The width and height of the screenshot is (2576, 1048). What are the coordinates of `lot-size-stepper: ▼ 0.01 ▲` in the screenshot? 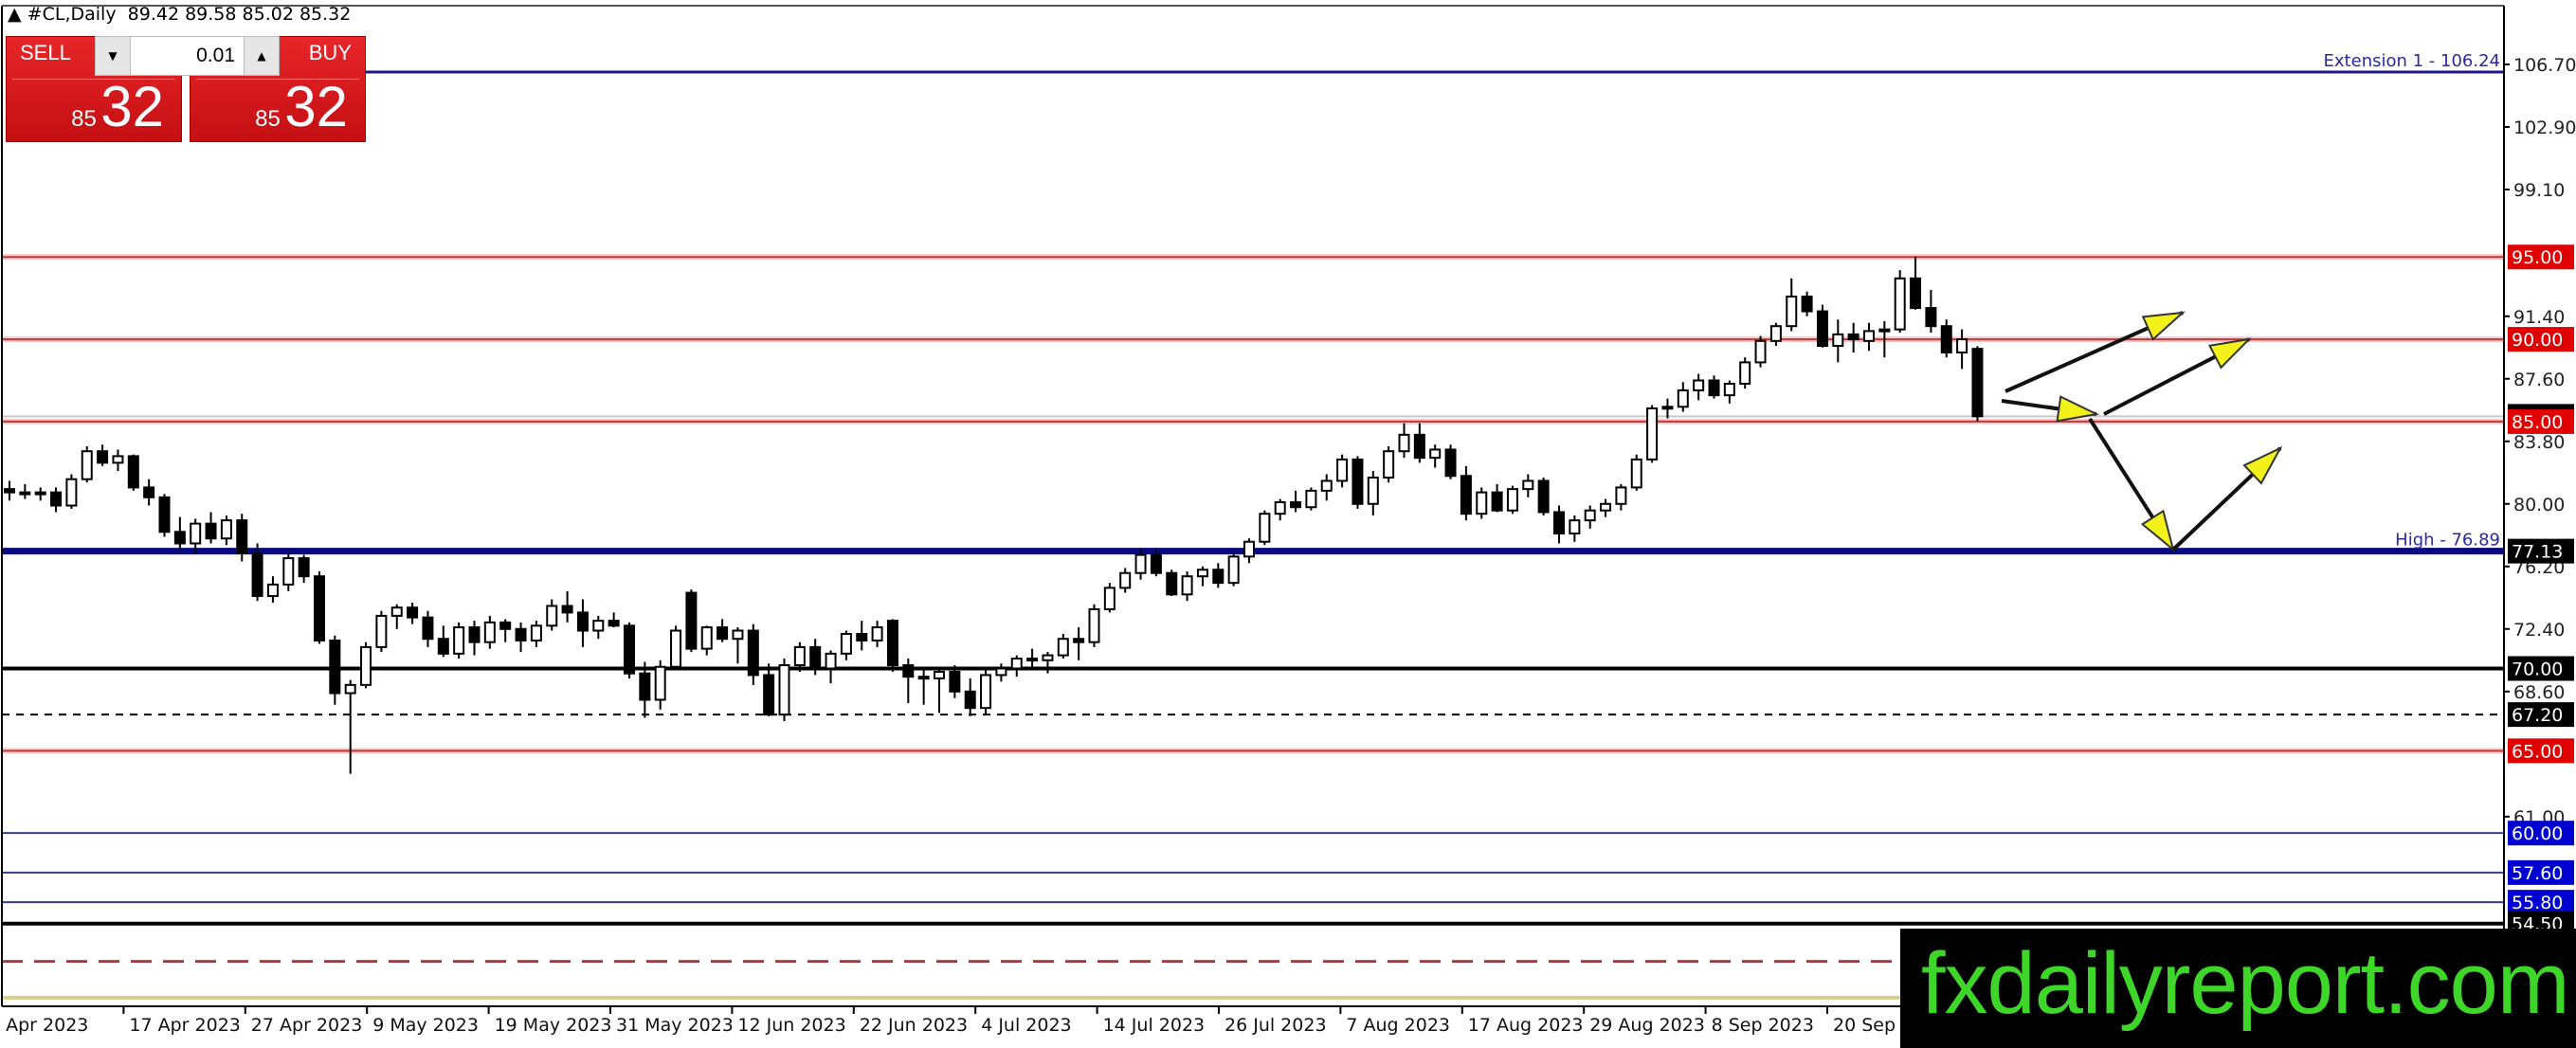 It's located at (187, 56).